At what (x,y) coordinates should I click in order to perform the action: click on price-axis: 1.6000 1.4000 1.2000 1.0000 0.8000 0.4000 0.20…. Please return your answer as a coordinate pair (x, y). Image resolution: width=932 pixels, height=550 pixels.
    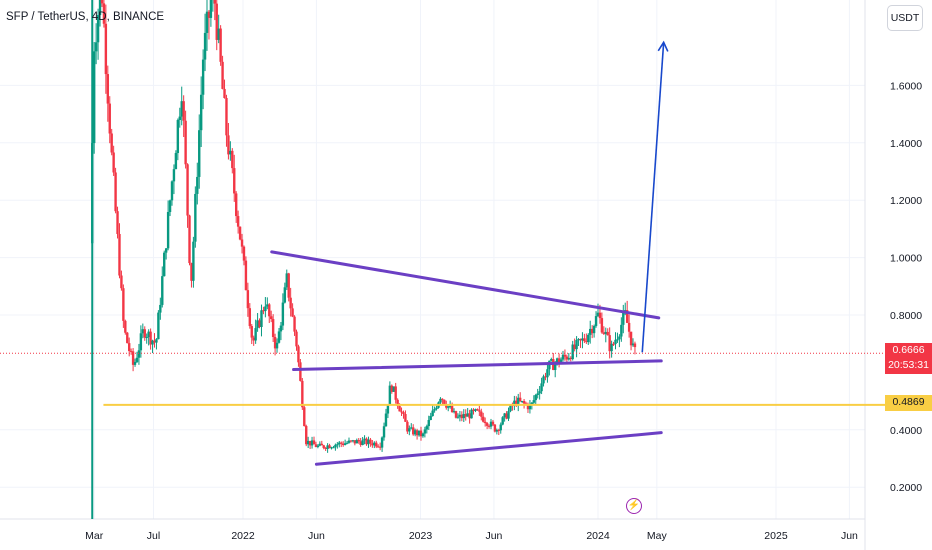
    Looking at the image, I should click on (906, 287).